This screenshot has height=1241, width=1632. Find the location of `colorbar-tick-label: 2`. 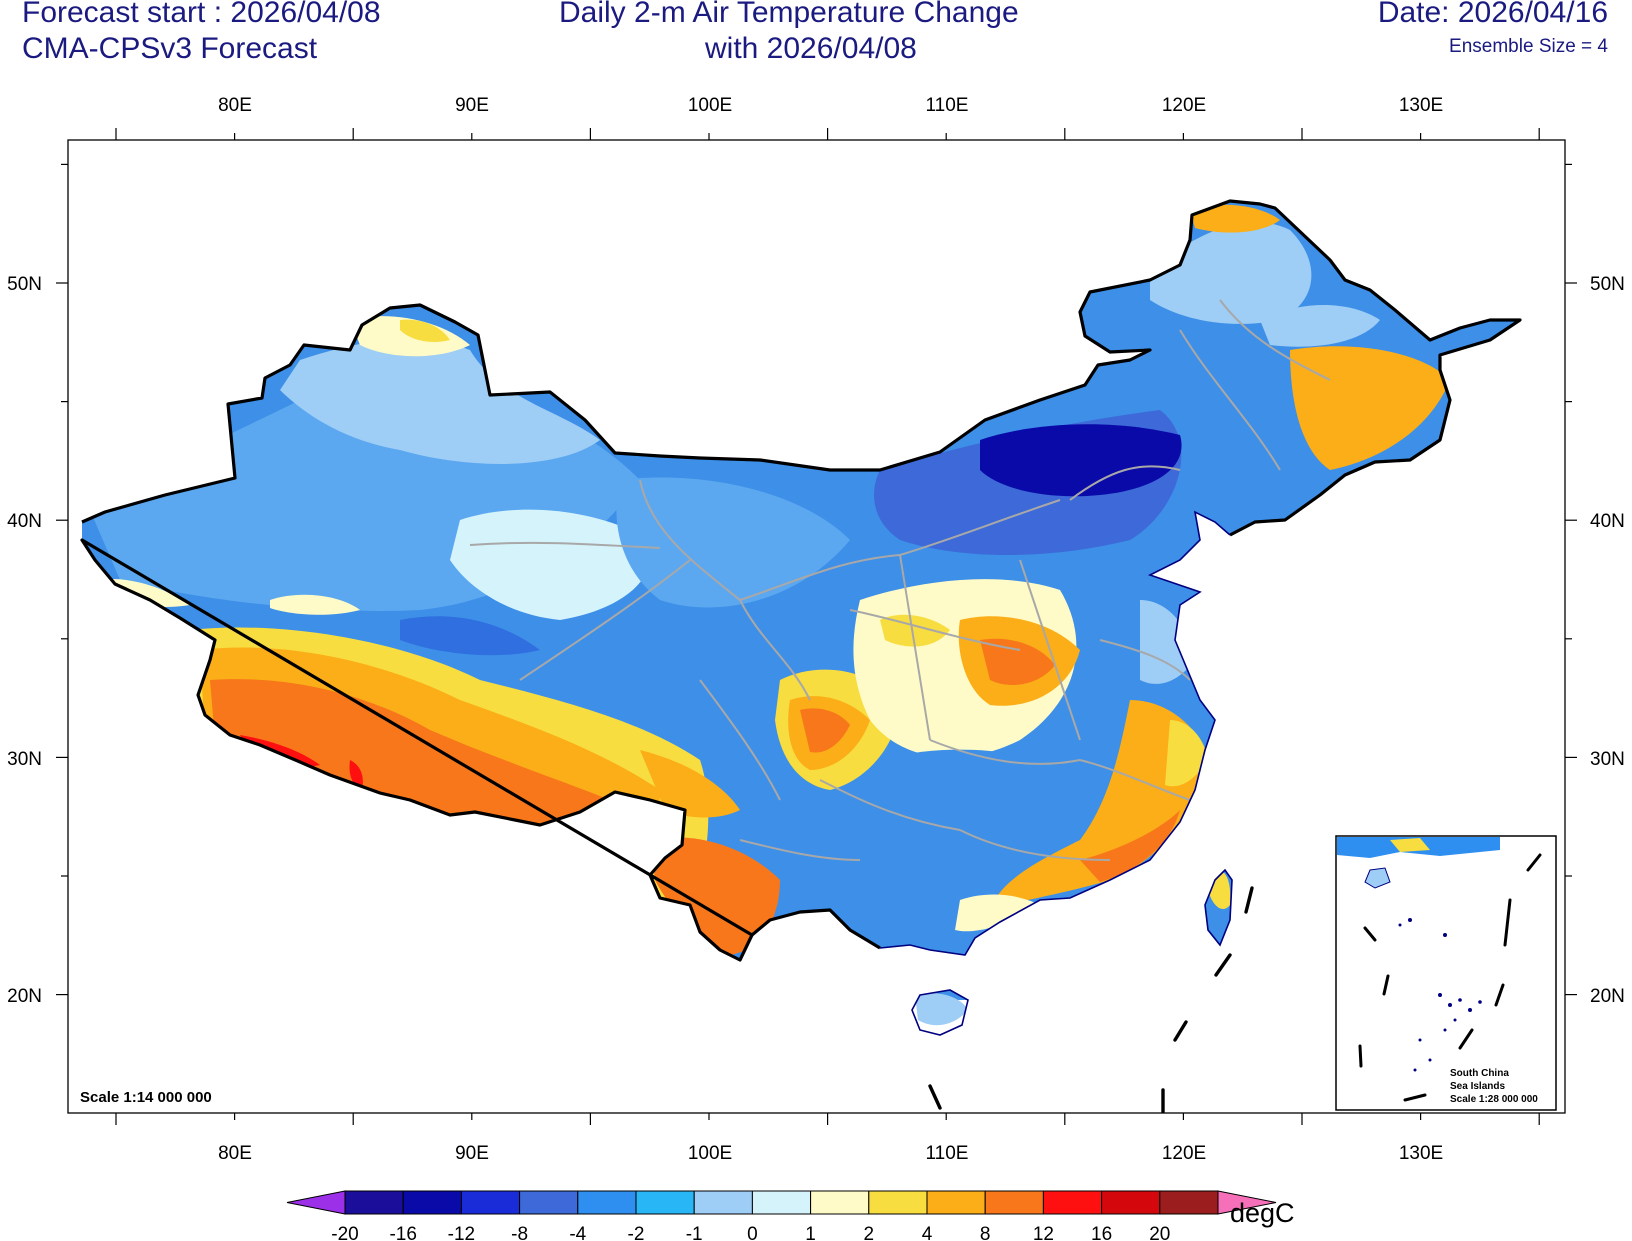

colorbar-tick-label: 2 is located at coordinates (869, 1232).